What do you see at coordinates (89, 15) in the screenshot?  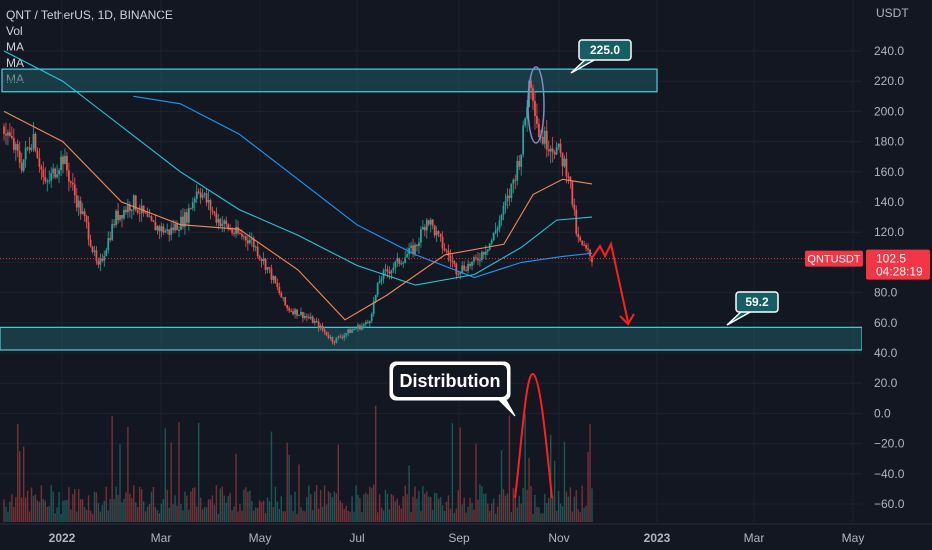 I see `symbol-title: QNT / TetherUS, 1D, BINANCE` at bounding box center [89, 15].